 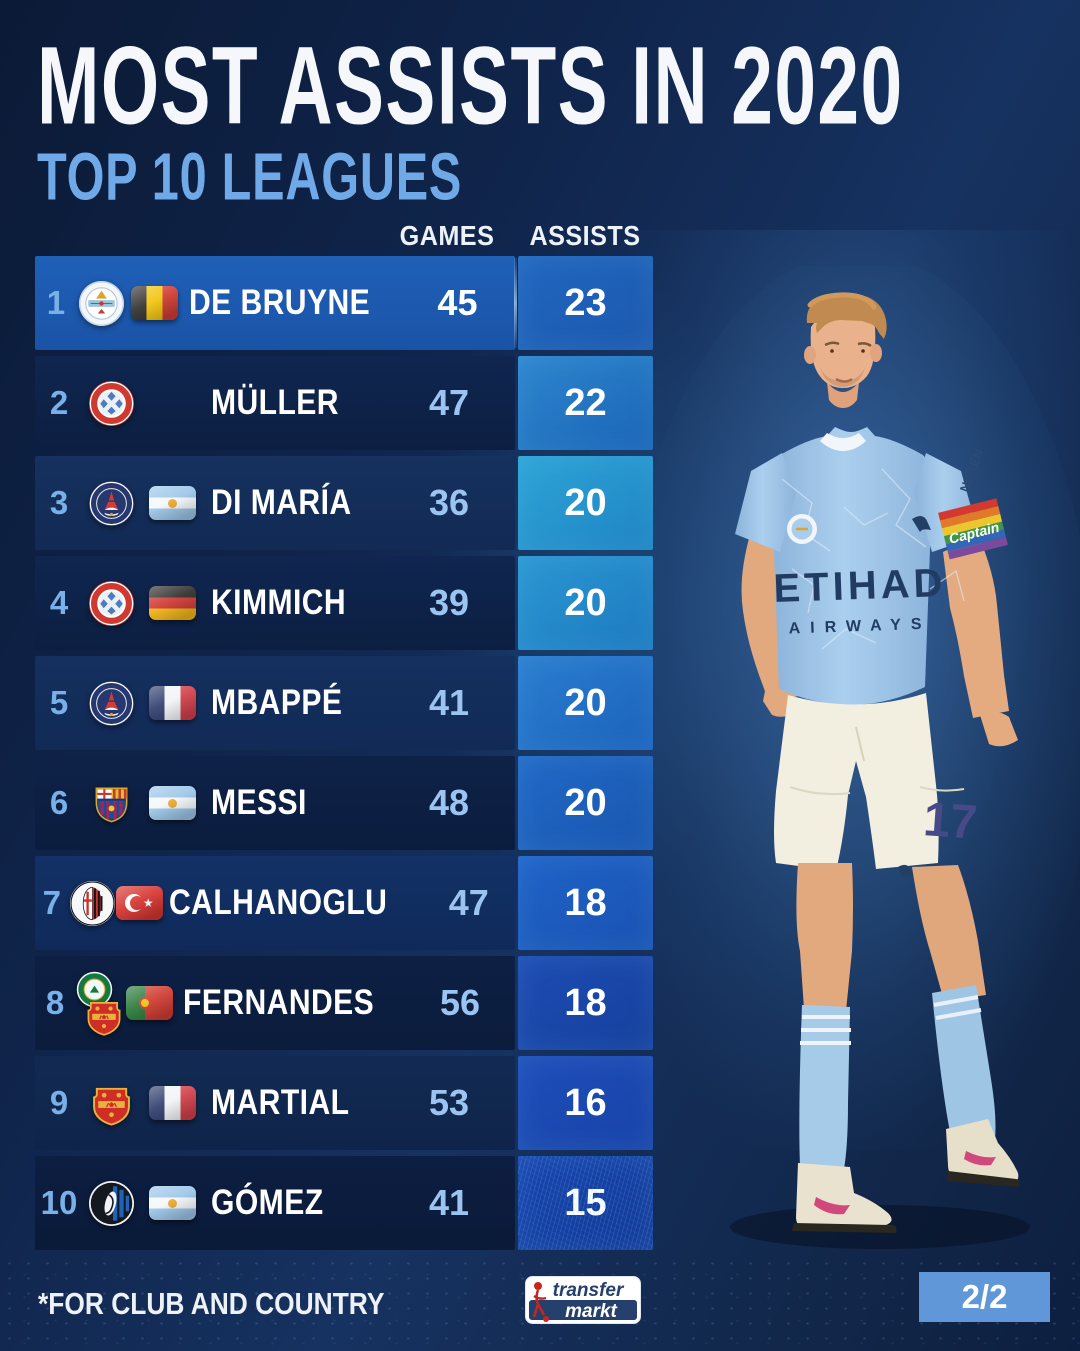 What do you see at coordinates (59, 1202) in the screenshot?
I see `rank-number: 10` at bounding box center [59, 1202].